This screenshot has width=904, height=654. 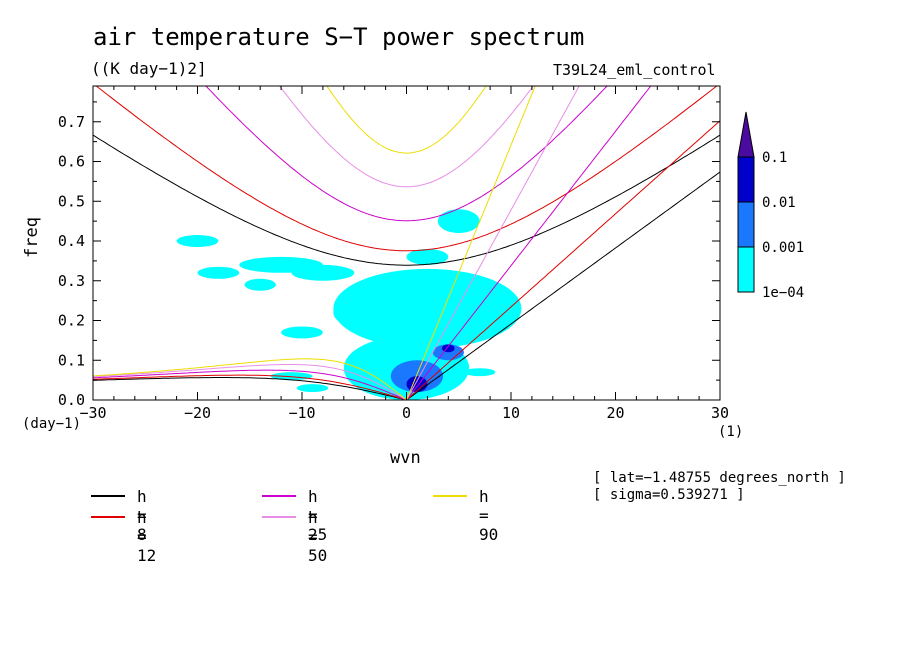 I want to click on y-tick-label: 0.6, so click(x=71, y=162).